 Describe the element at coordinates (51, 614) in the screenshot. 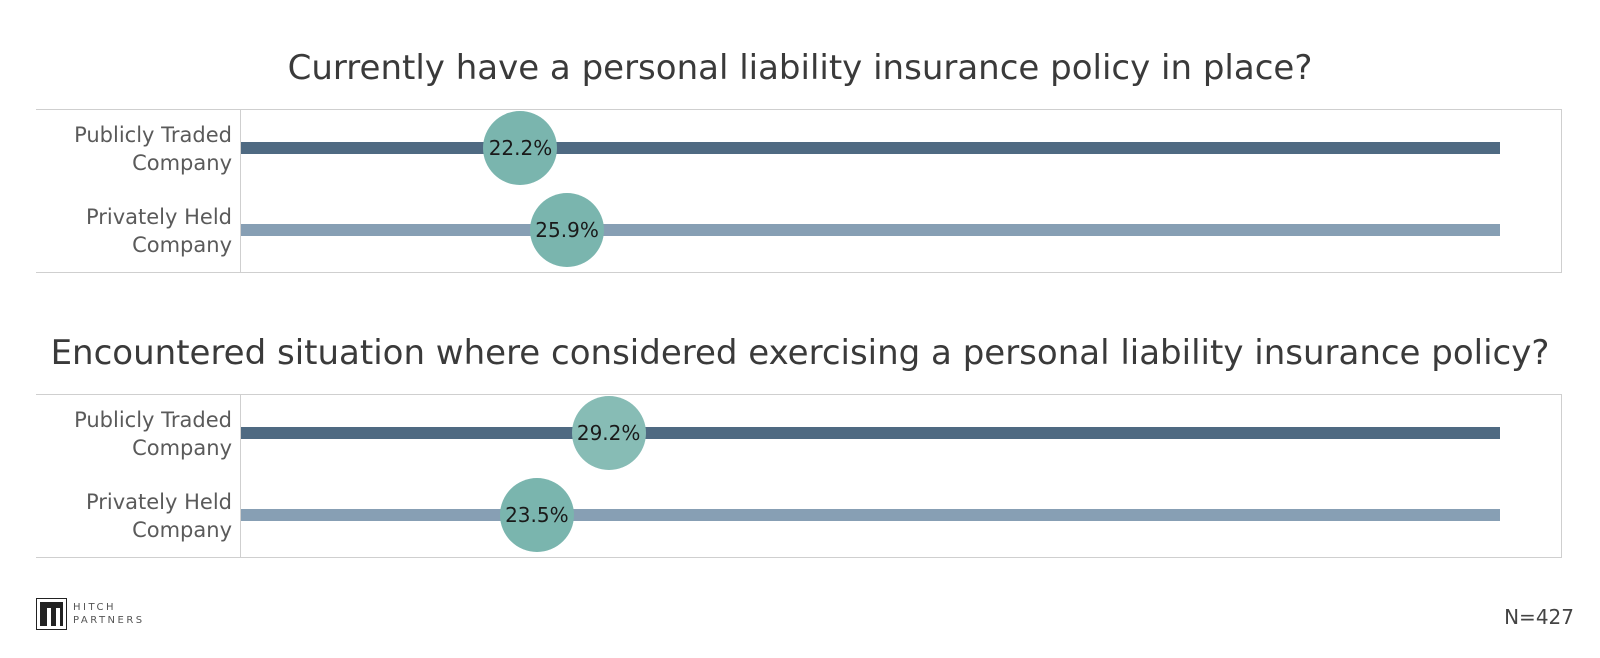

I see `logo-mark-icon` at that location.